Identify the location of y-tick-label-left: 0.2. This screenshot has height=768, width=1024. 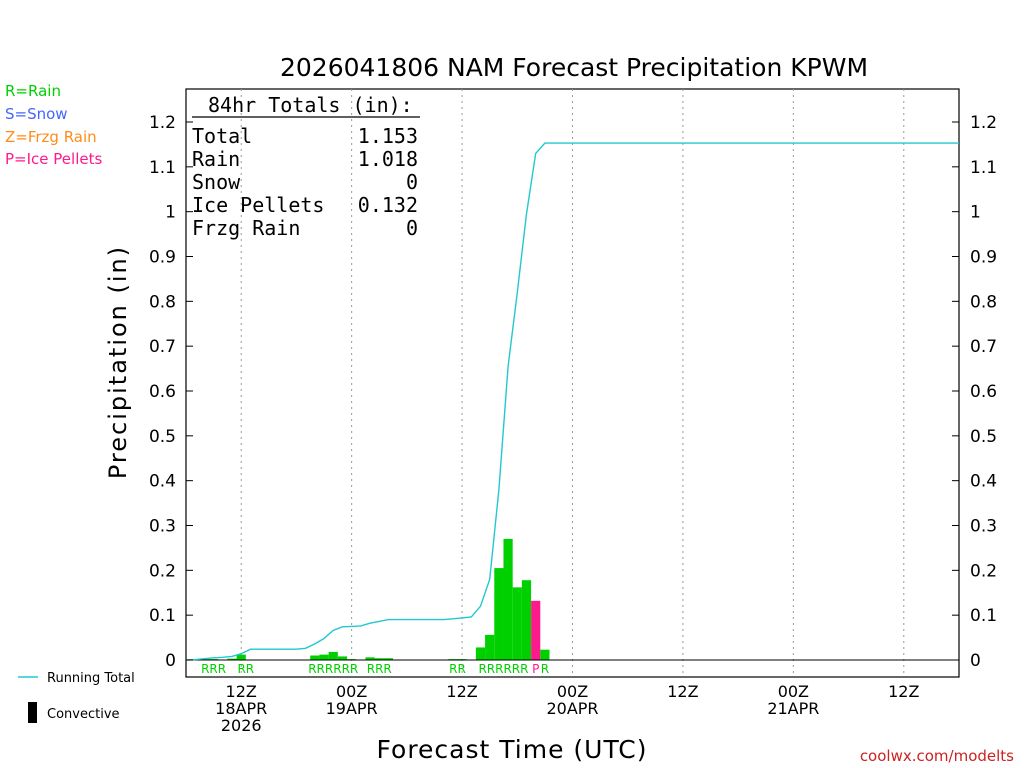
(162, 571).